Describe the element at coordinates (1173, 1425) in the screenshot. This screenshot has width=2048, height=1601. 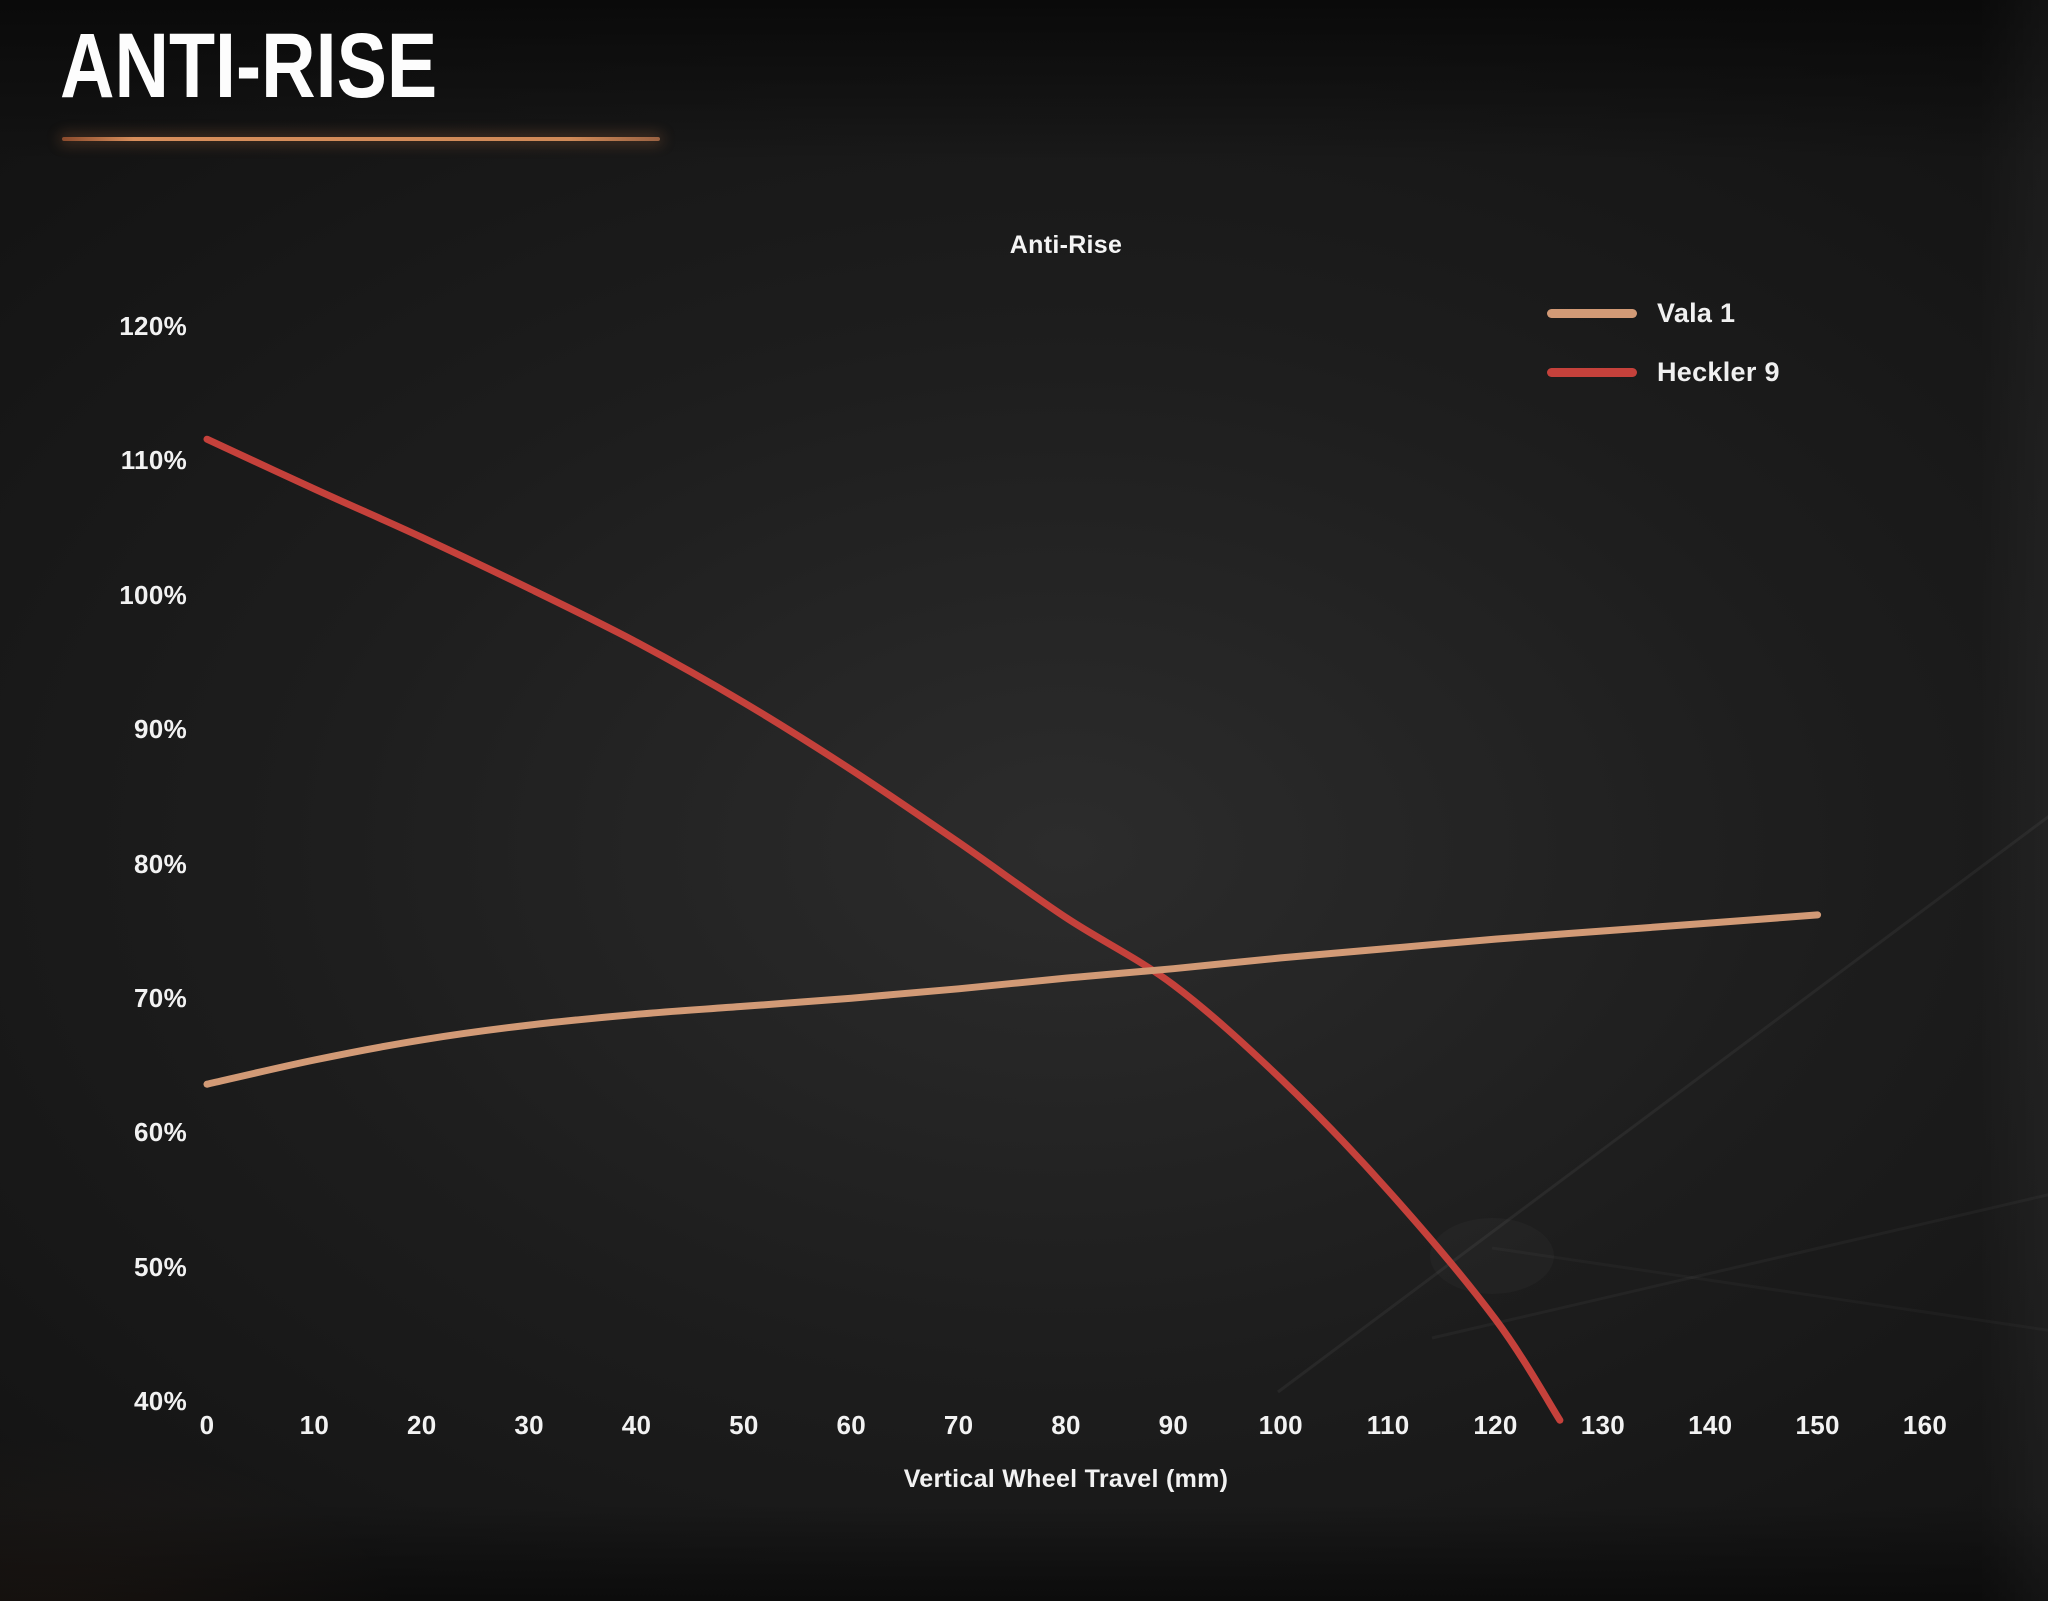
I see `x-tick-90: 90` at that location.